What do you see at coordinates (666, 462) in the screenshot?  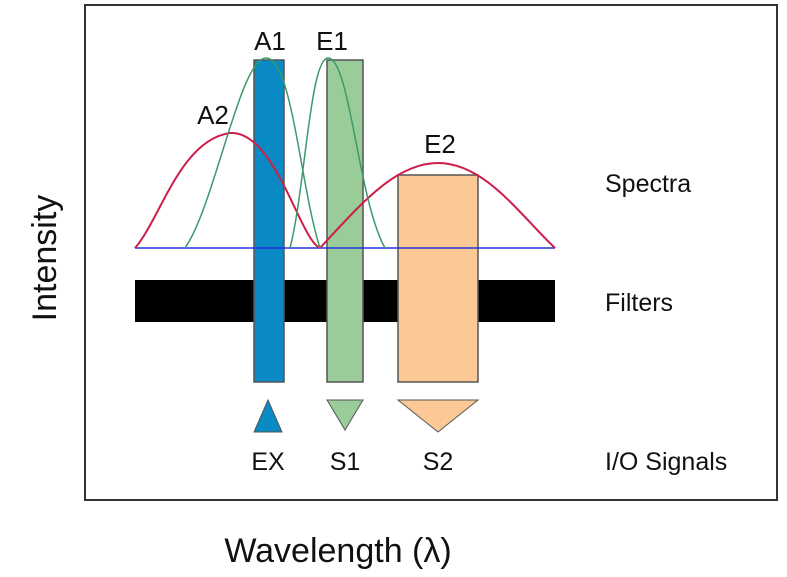 I see `signals-row-label: I/O Signals` at bounding box center [666, 462].